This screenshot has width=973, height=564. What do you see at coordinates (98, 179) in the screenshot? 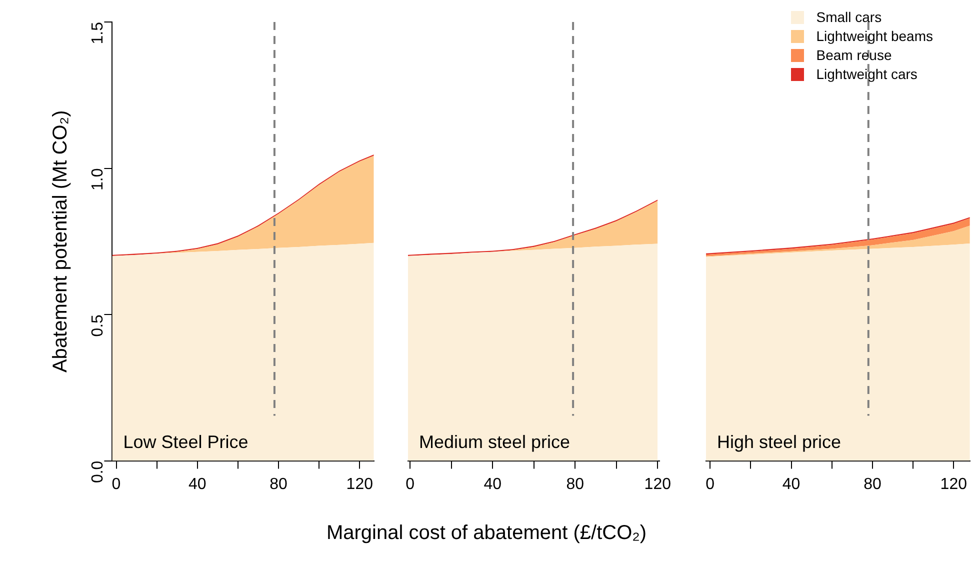
I see `y-tick-label: 1.0` at bounding box center [98, 179].